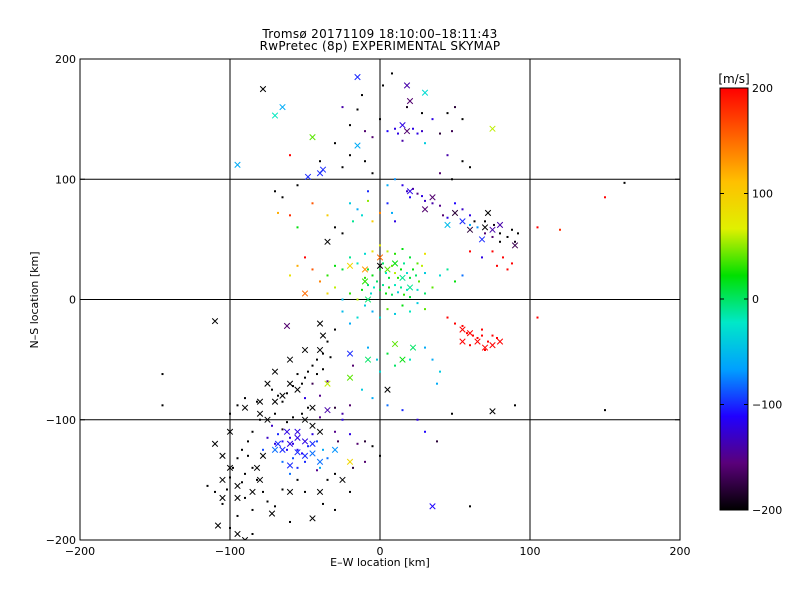 This screenshot has height=600, width=800. I want to click on y-tick-label: 200, so click(65, 59).